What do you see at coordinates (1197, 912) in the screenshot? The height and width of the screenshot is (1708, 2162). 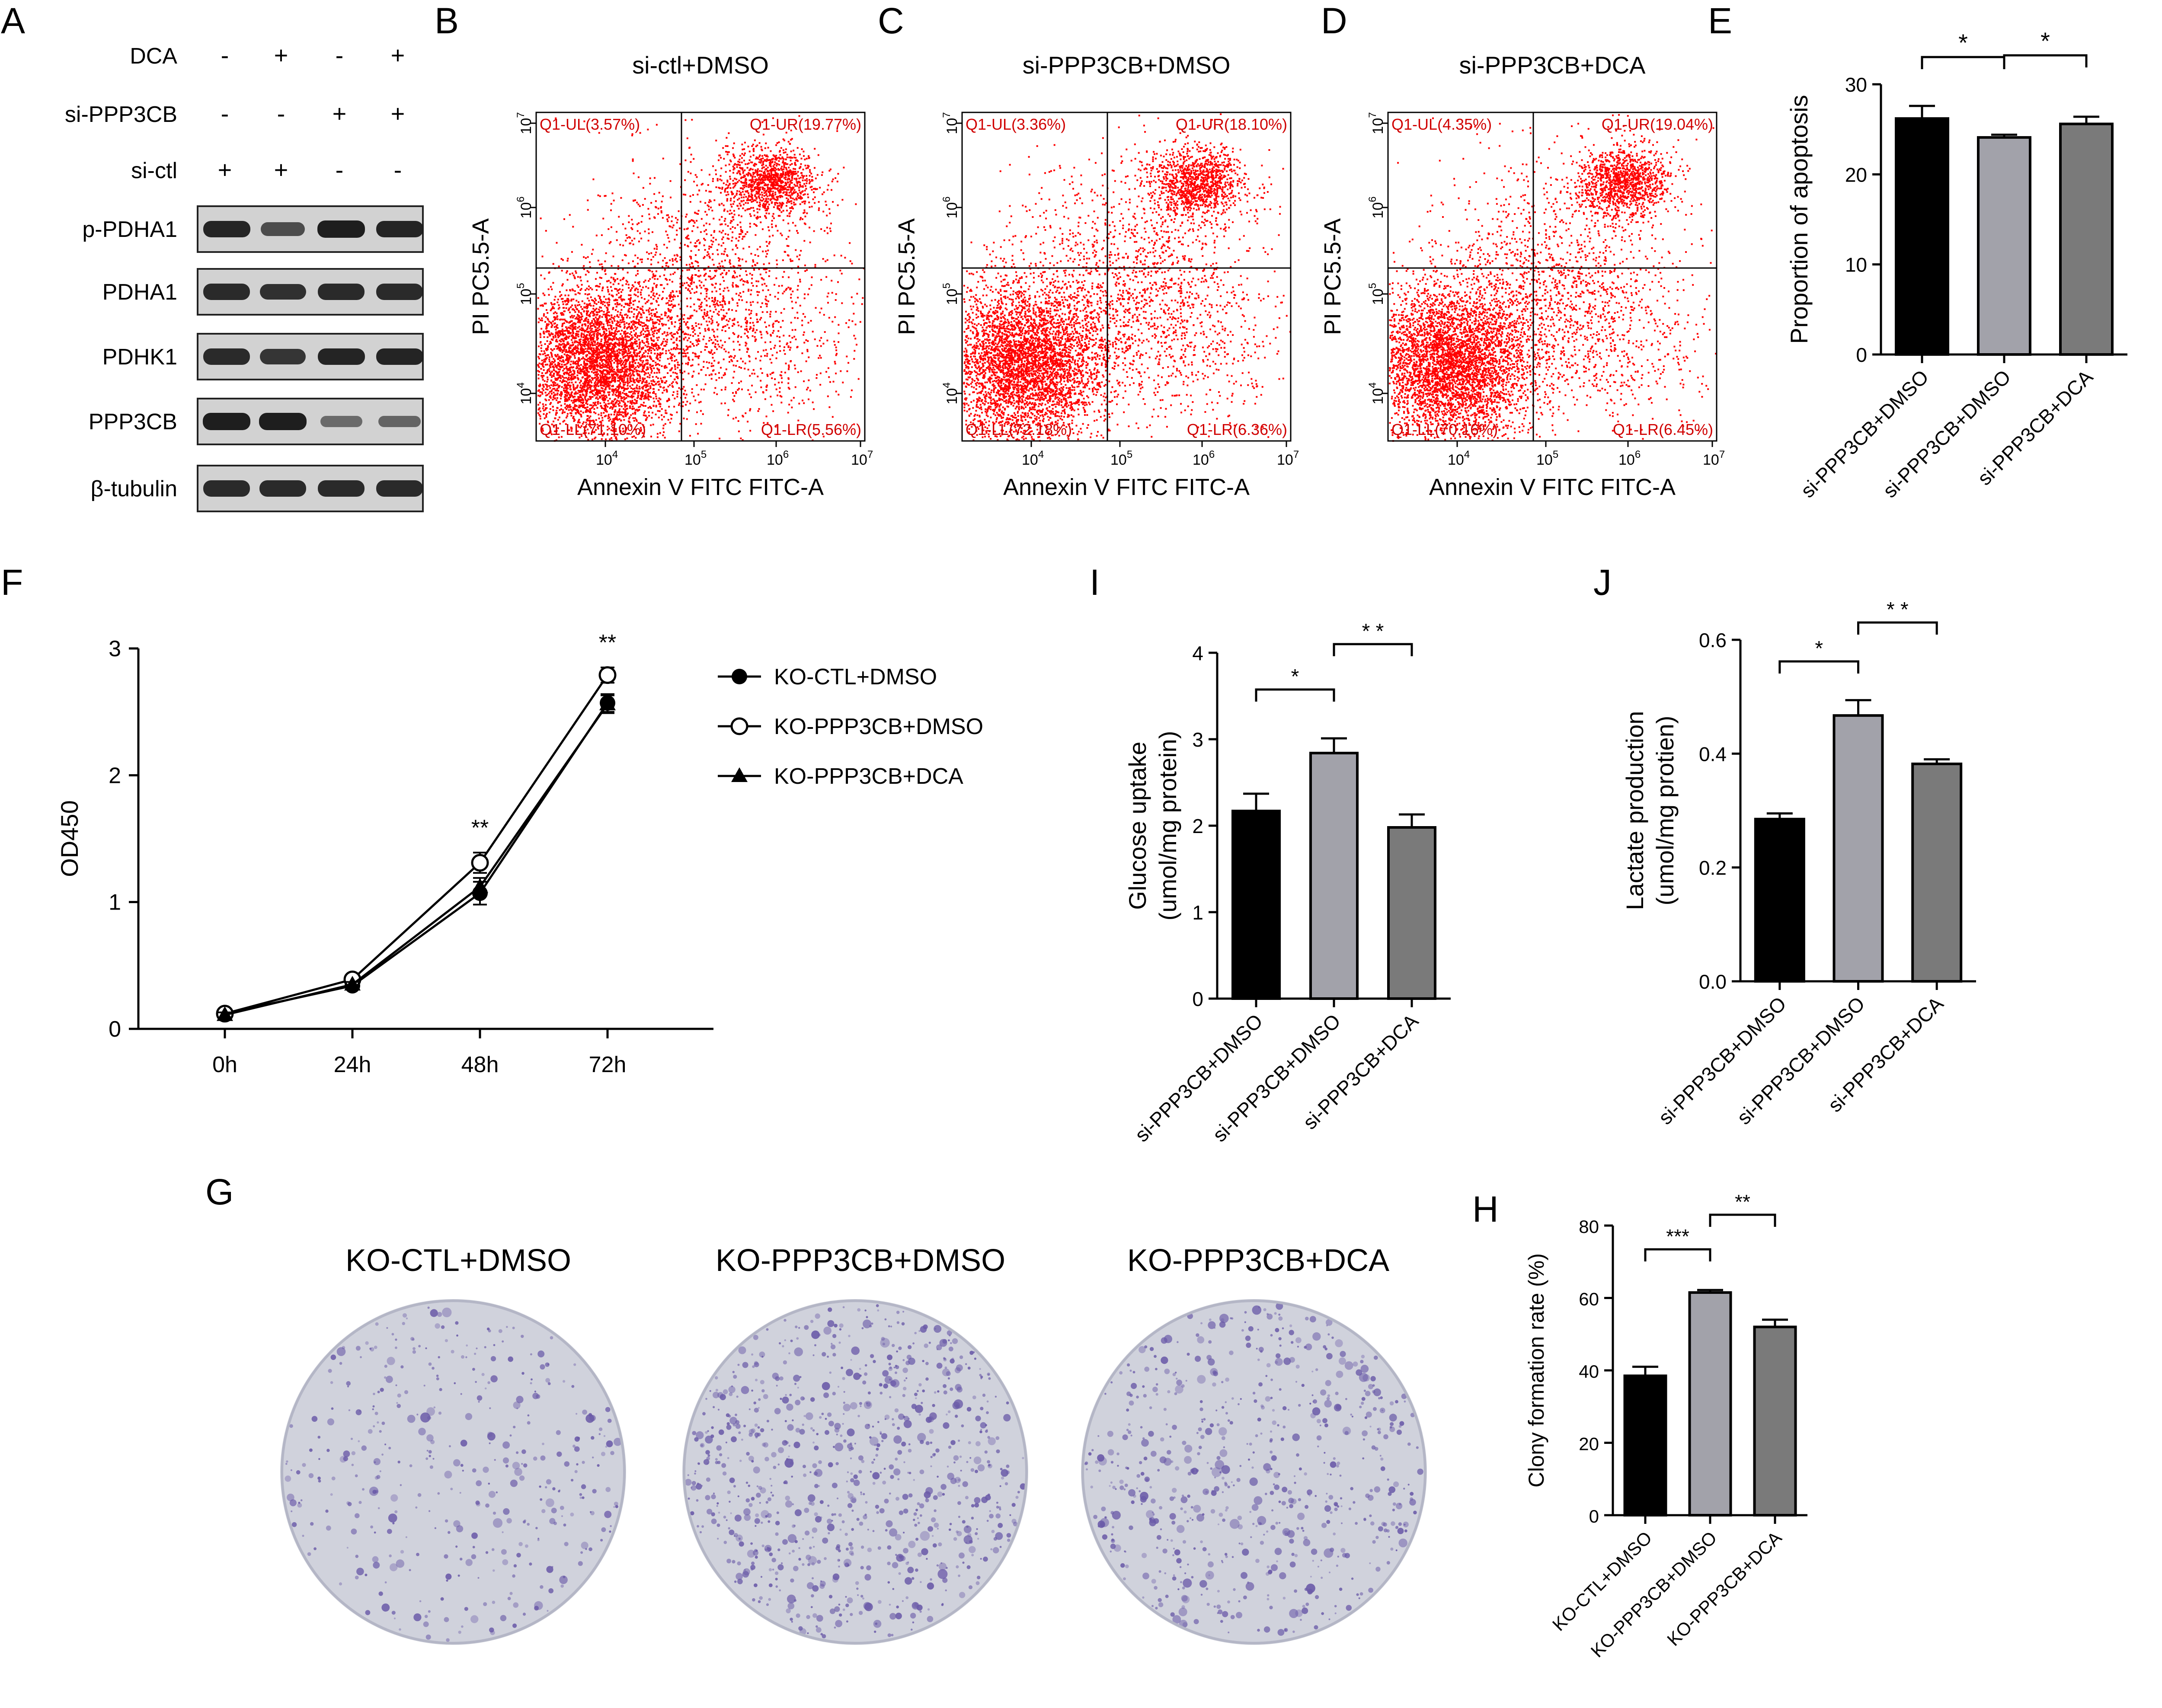 I see `y-tick-label: 1` at bounding box center [1197, 912].